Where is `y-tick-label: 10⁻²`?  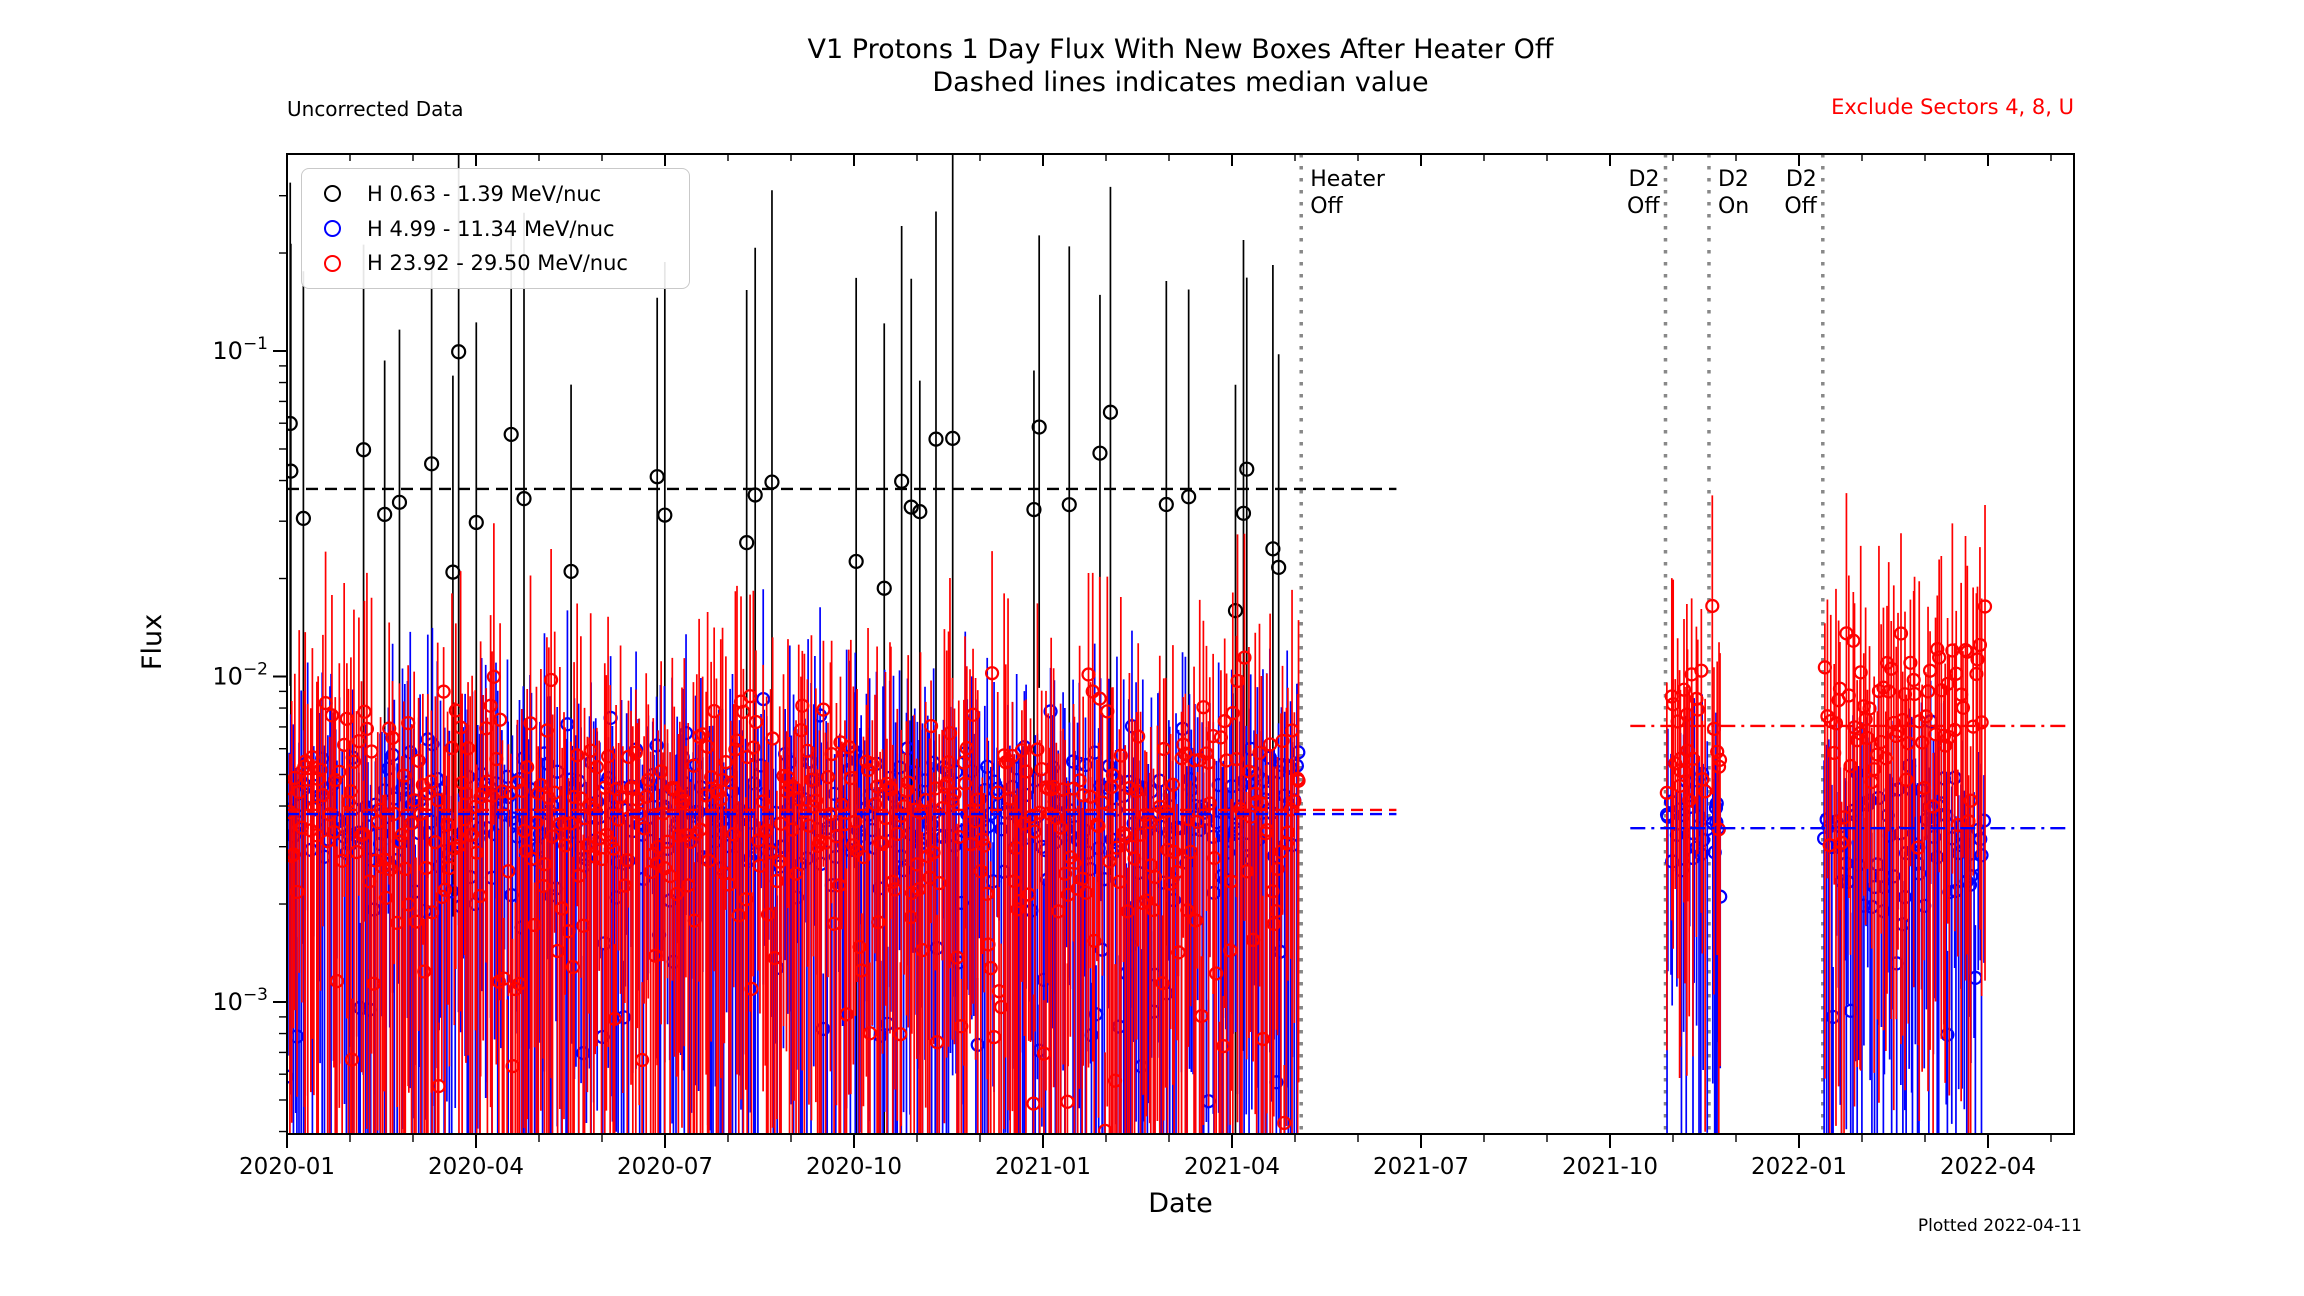
y-tick-label: 10⁻² is located at coordinates (240, 675).